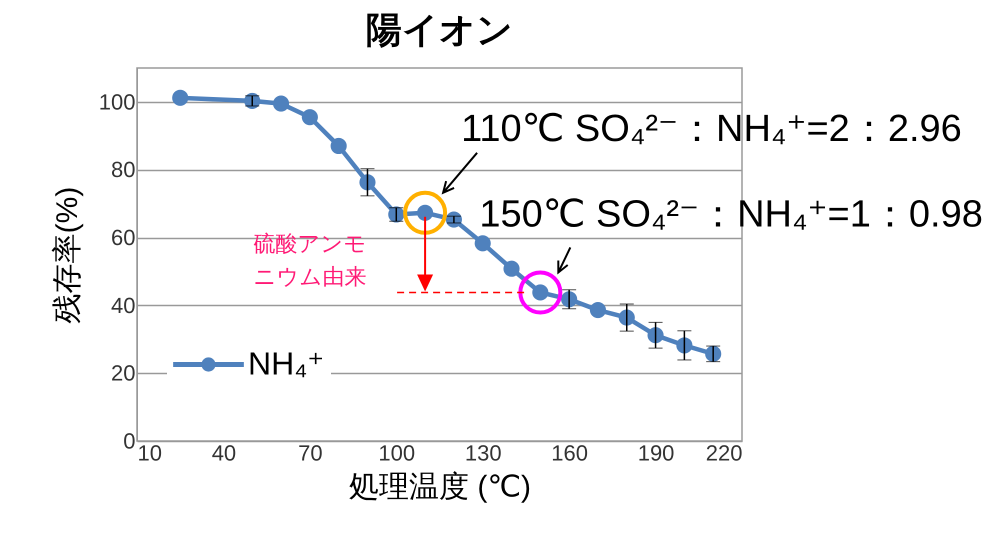 The width and height of the screenshot is (998, 555). I want to click on legend-label: NH₄⁺, so click(286, 364).